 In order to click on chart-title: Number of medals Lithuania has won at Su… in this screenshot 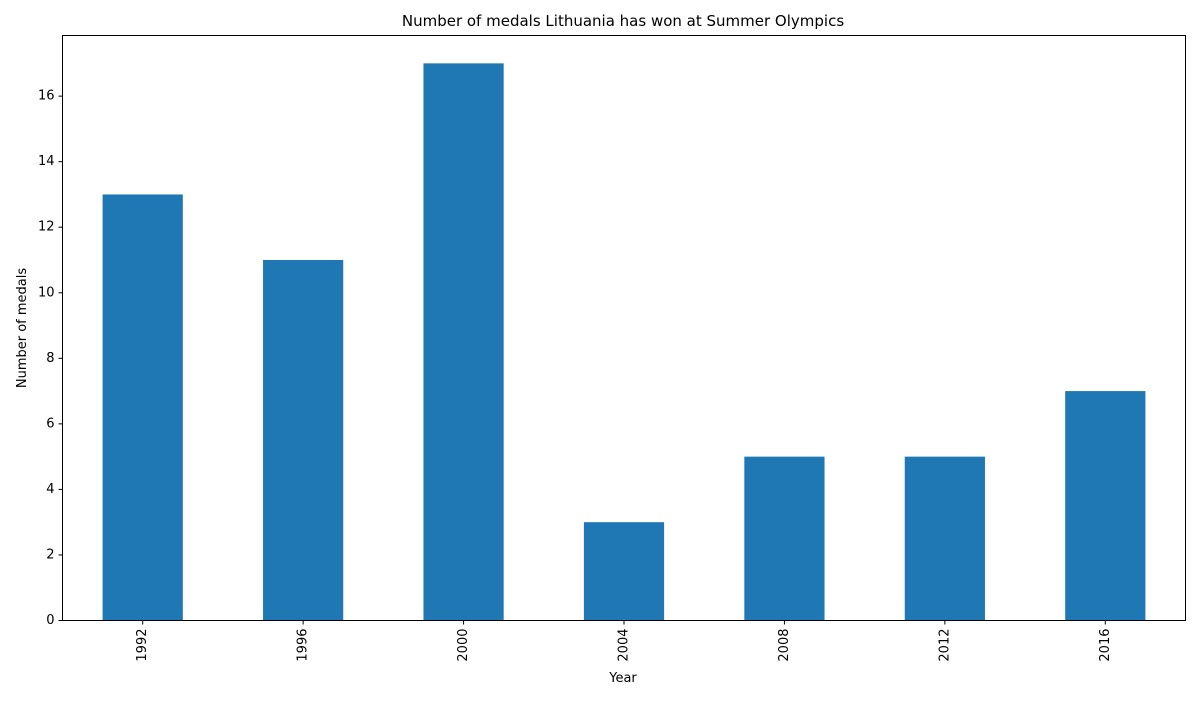, I will do `click(623, 21)`.